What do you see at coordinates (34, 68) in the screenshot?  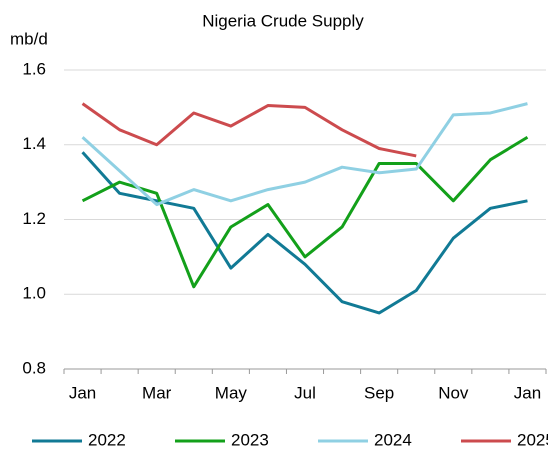 I see `y-tick-label: 1.6` at bounding box center [34, 68].